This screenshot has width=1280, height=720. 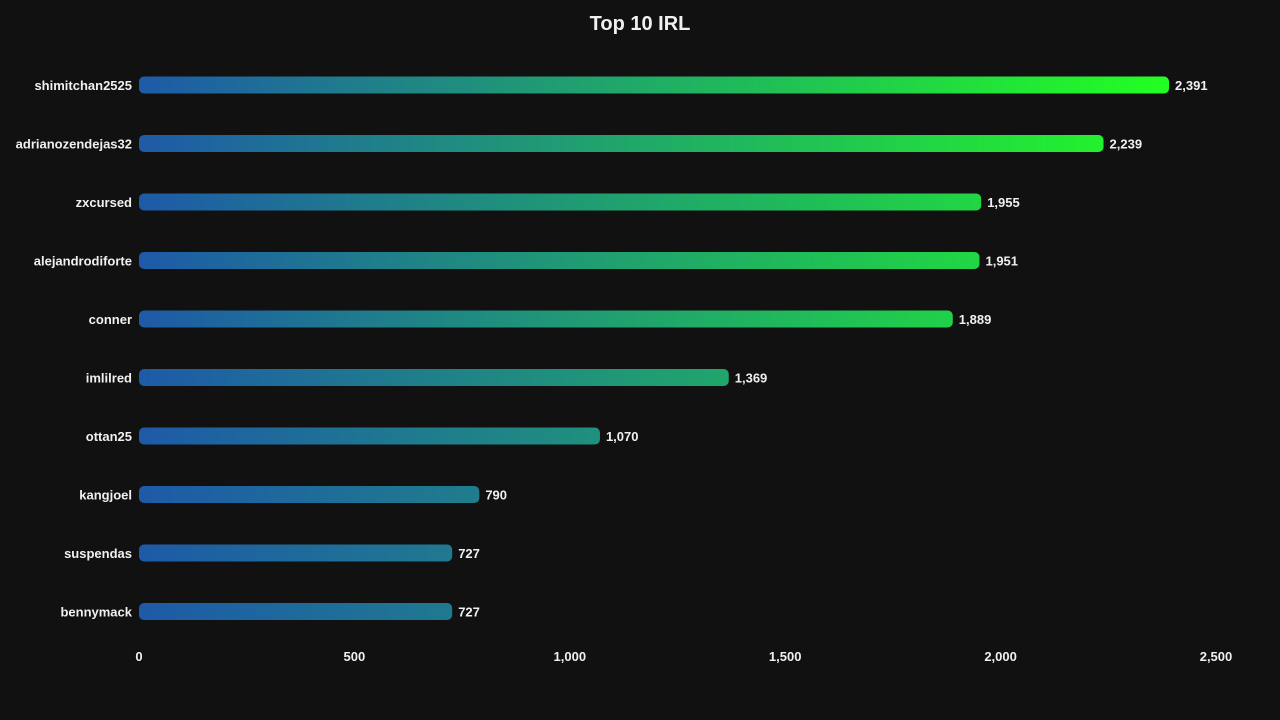 I want to click on x-tick-label: 0, so click(x=138, y=656).